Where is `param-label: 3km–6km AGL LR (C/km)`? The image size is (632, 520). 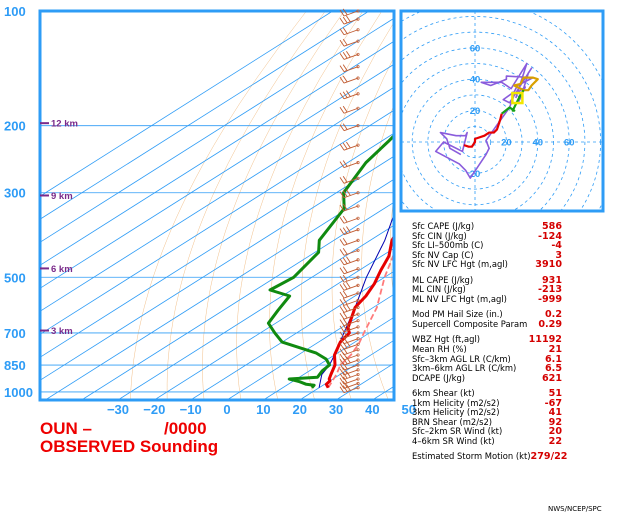
param-label: 3km–6km AGL LR (C/km) is located at coordinates (464, 368).